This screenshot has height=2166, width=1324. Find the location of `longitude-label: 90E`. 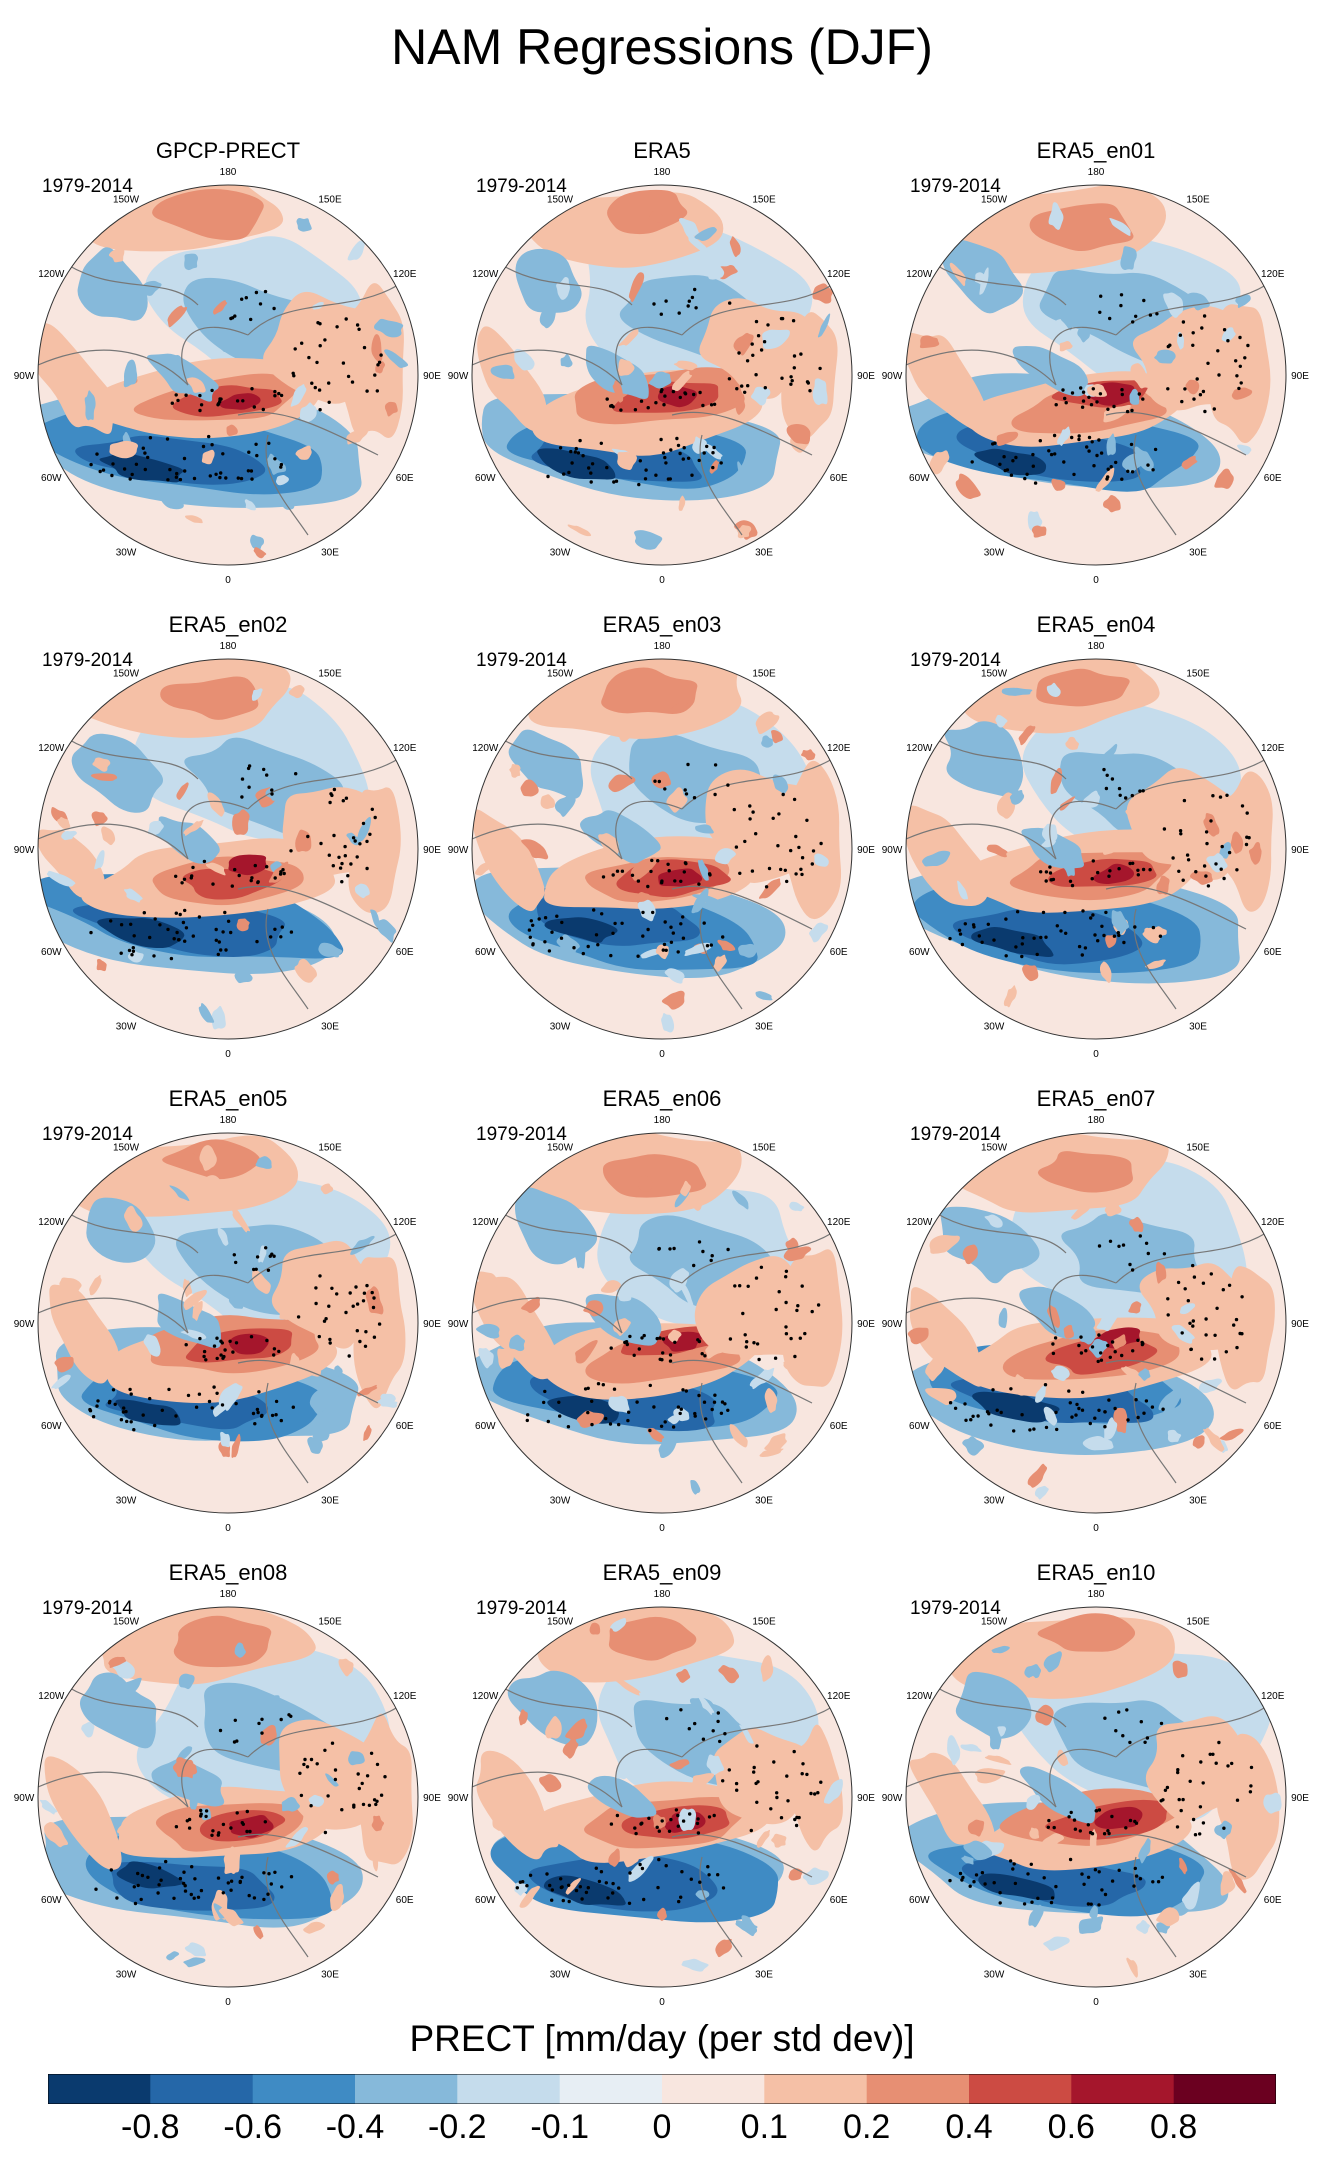

longitude-label: 90E is located at coordinates (1300, 850).